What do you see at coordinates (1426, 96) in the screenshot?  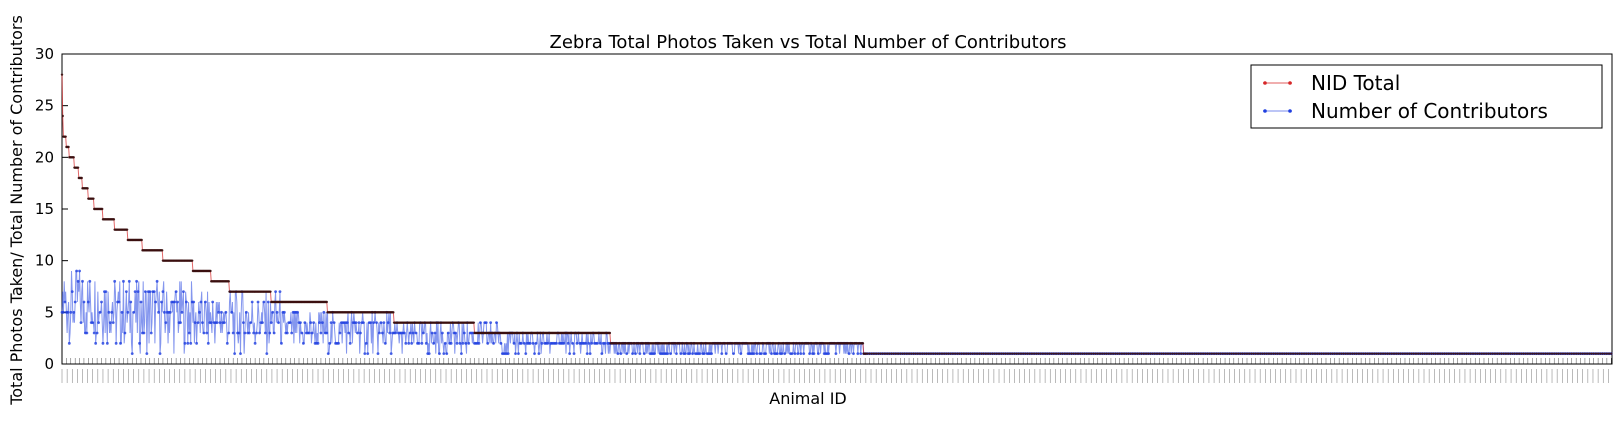 I see `legend-box` at bounding box center [1426, 96].